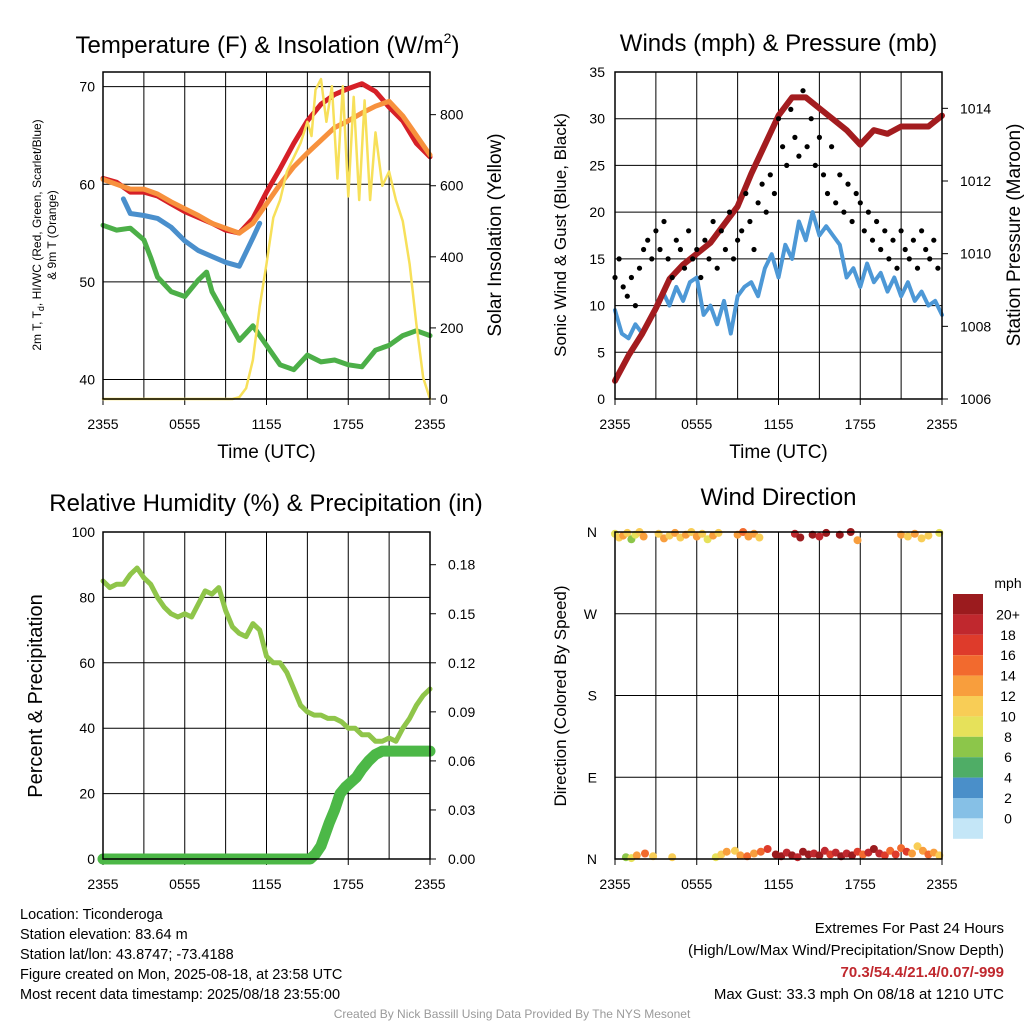 This screenshot has height=1024, width=1024. What do you see at coordinates (597, 306) in the screenshot?
I see `y-tick-label: 10` at bounding box center [597, 306].